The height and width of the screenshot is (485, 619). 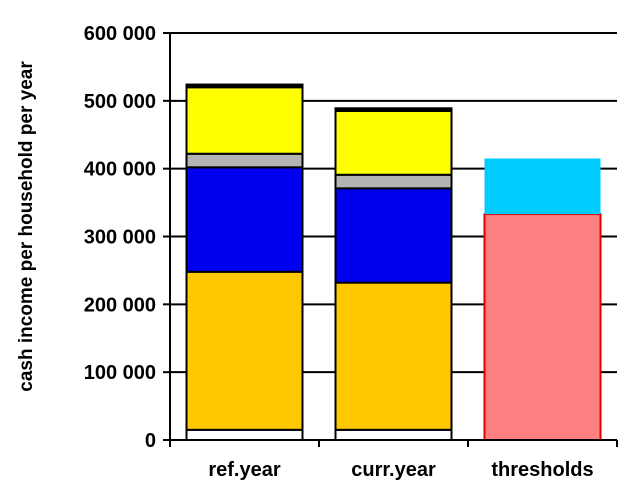 What do you see at coordinates (393, 110) in the screenshot?
I see `bar-segment-curr.year-5` at bounding box center [393, 110].